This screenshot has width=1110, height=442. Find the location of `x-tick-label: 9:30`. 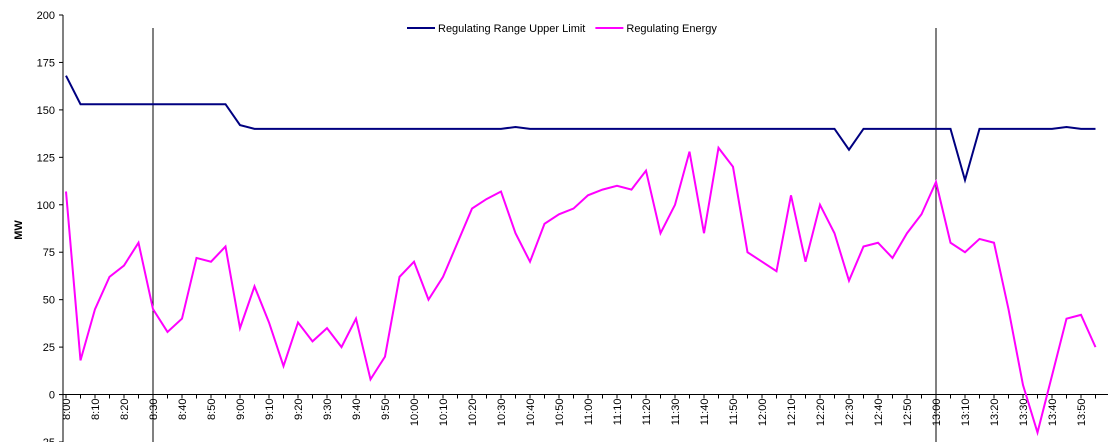

x-tick-label: 9:30 is located at coordinates (328, 409).